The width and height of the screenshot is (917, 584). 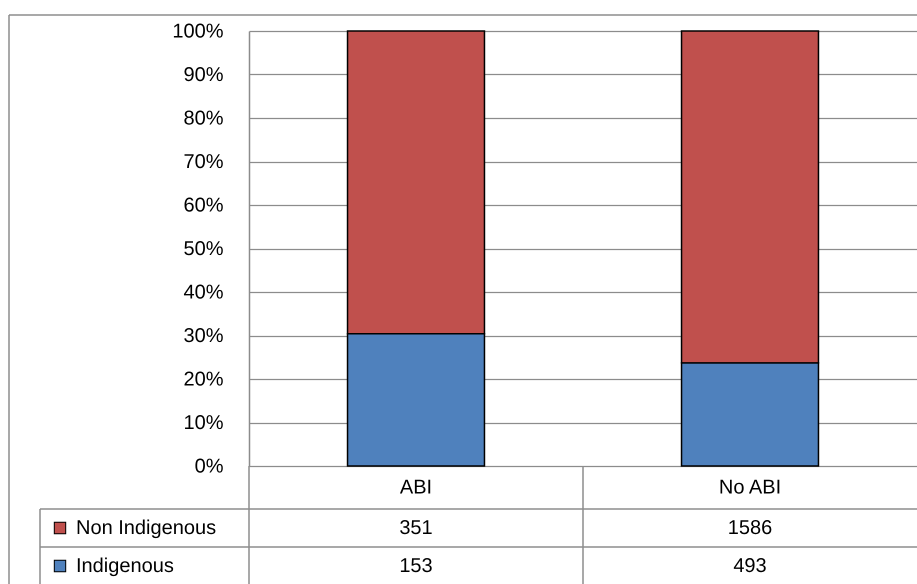 I want to click on legend-label: Indigenous, so click(x=125, y=566).